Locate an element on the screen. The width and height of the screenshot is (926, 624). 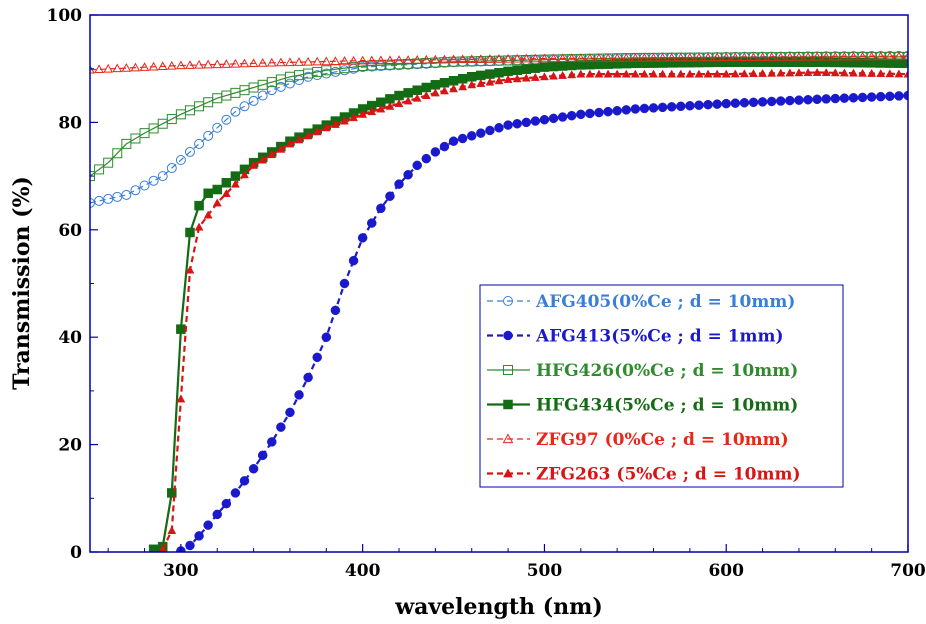
legend-label: AFG405(0%Ce ; d = 10mm) is located at coordinates (665, 302).